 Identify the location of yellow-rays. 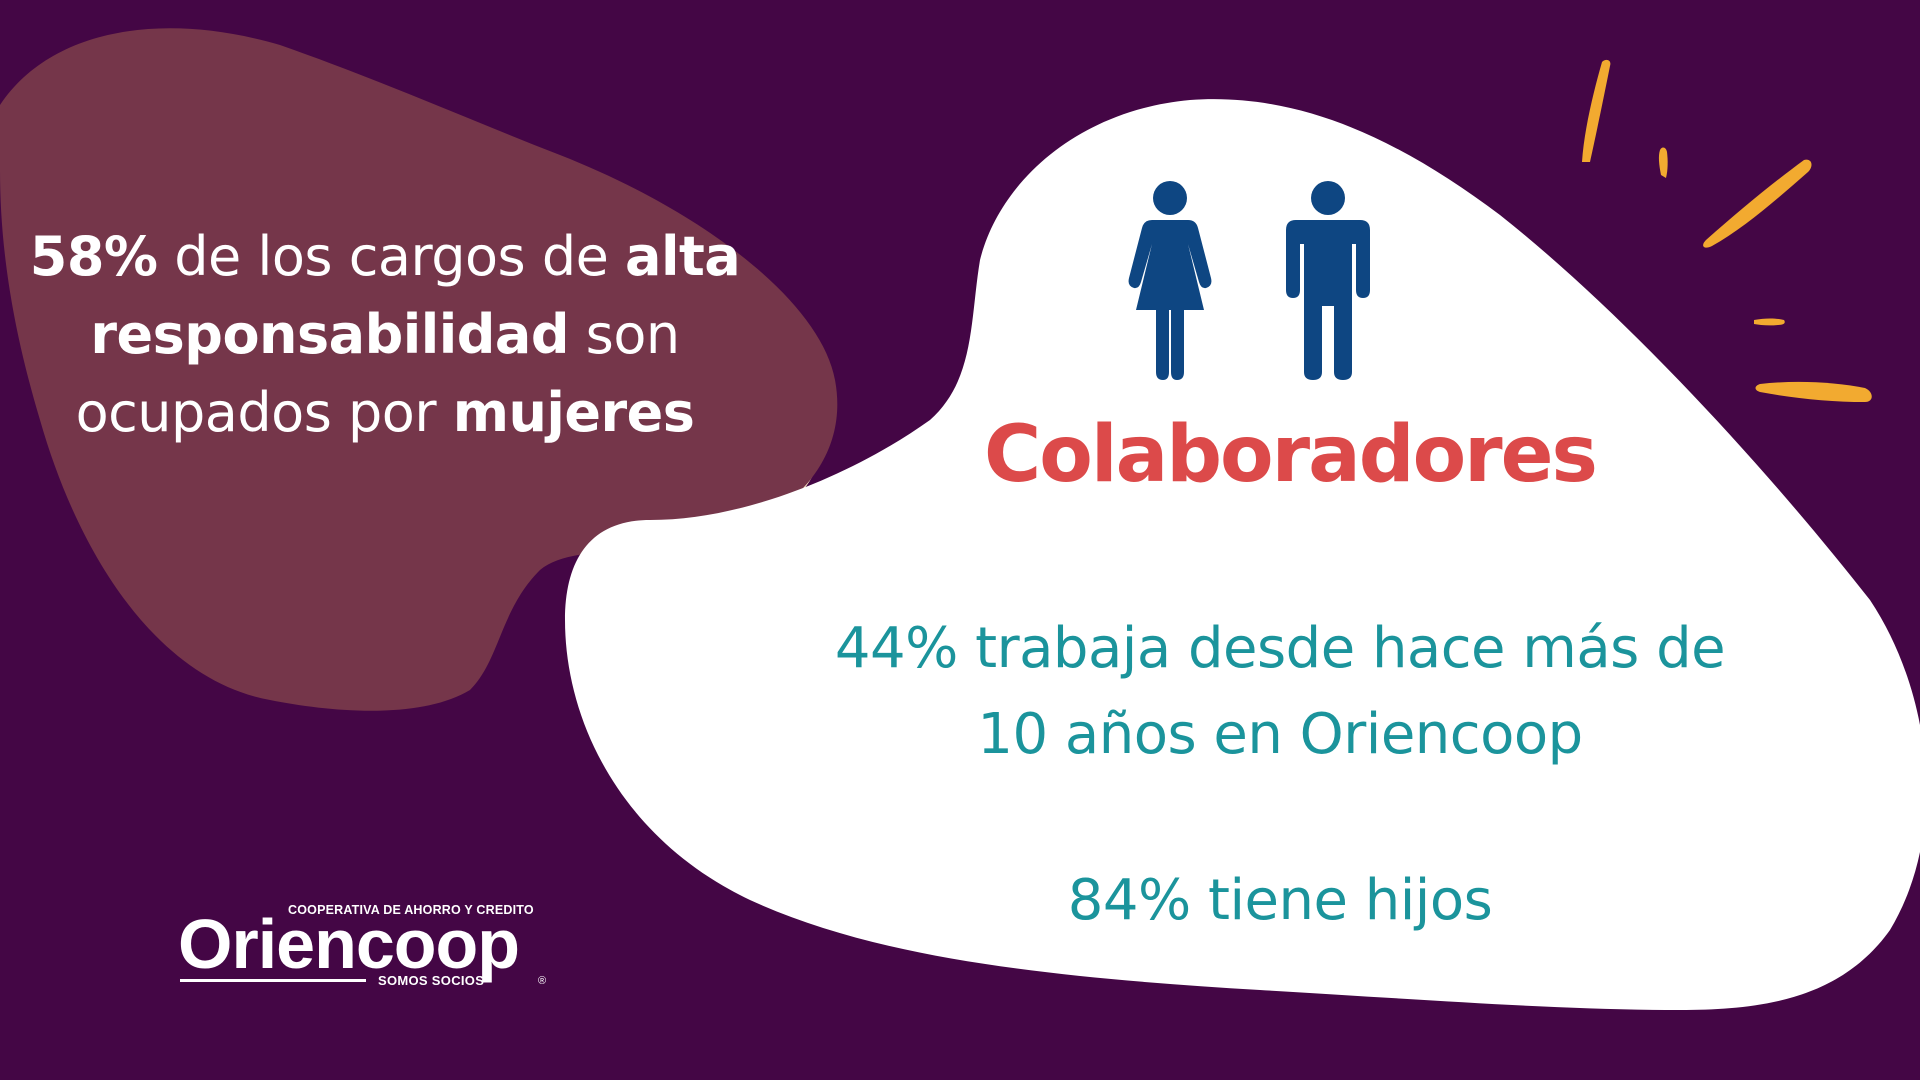
(1727, 230).